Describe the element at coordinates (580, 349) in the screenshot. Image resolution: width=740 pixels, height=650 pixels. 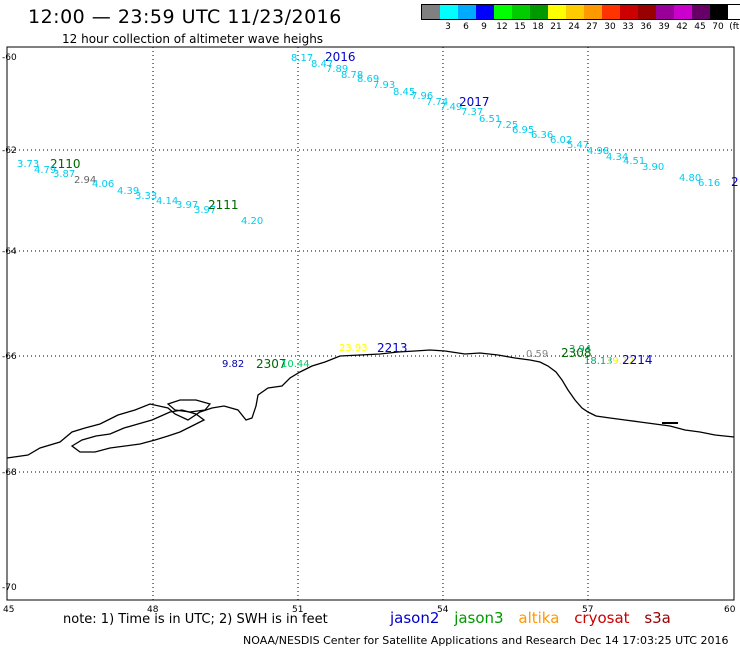
I see `swh-value: 3.94` at that location.